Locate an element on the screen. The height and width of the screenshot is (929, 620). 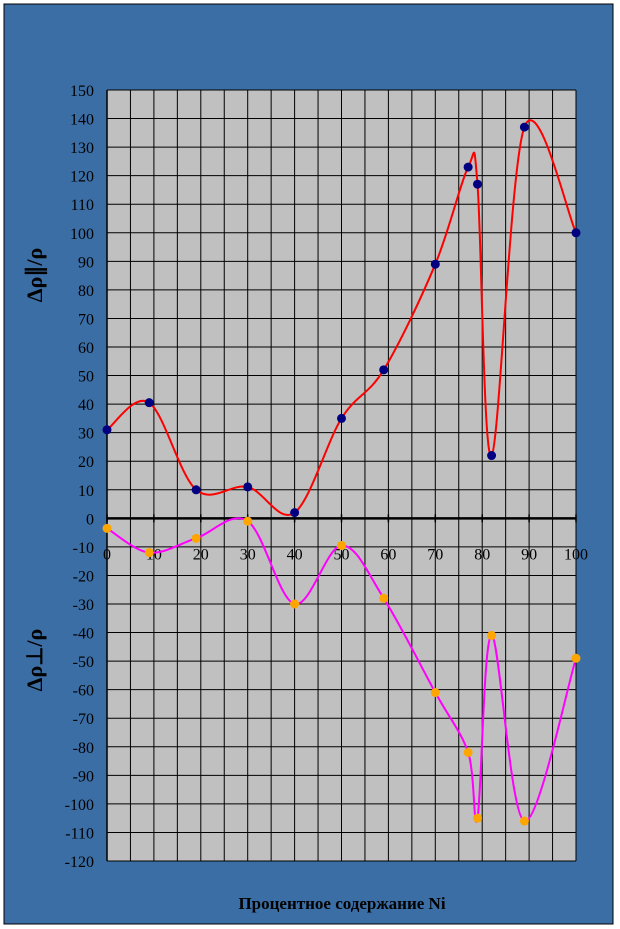
y-tick-label: 150 is located at coordinates (82, 91).